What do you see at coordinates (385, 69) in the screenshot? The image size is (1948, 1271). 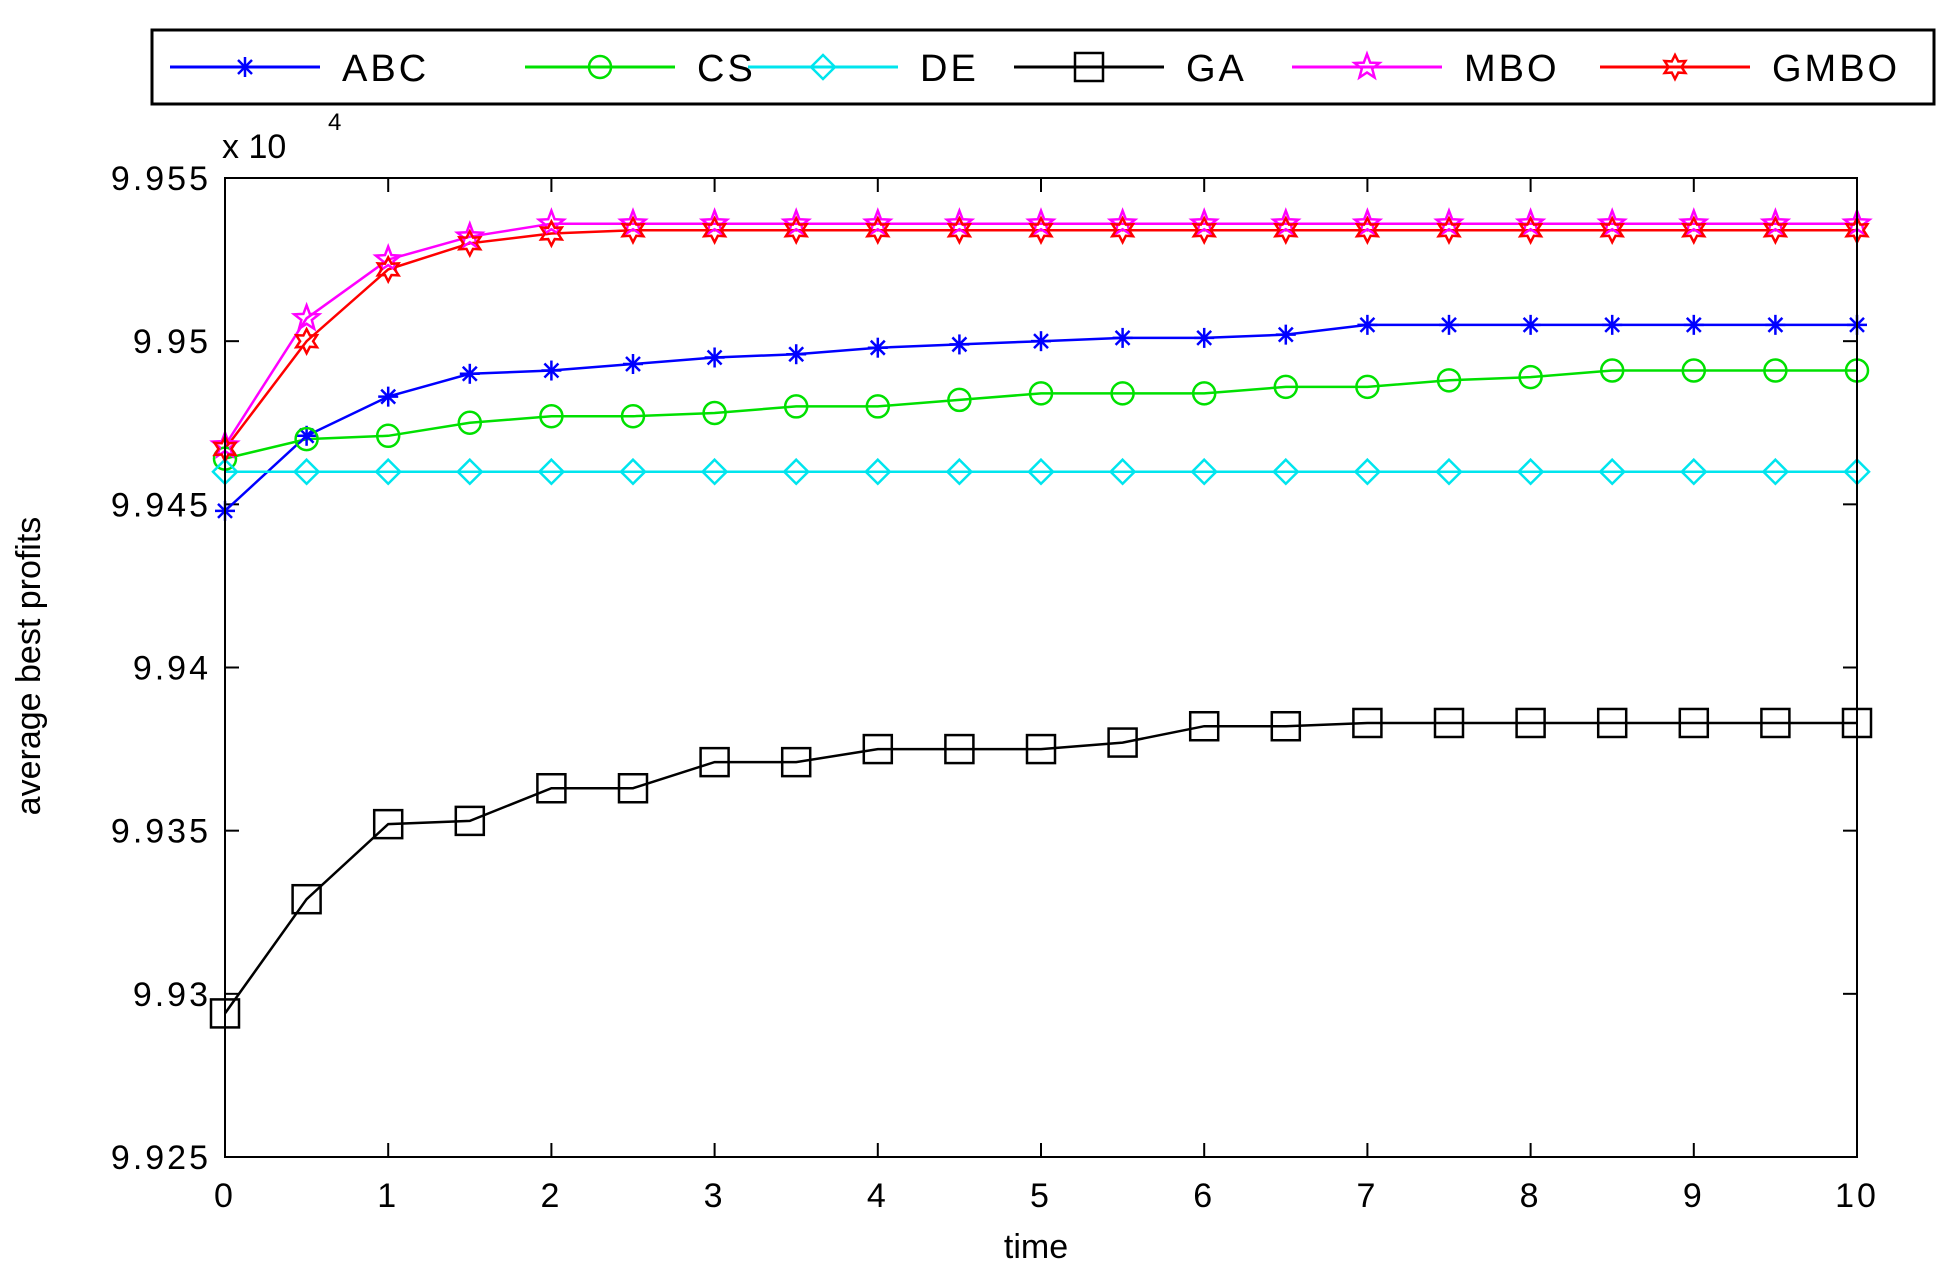 I see `legend-label-abc: ABC` at bounding box center [385, 69].